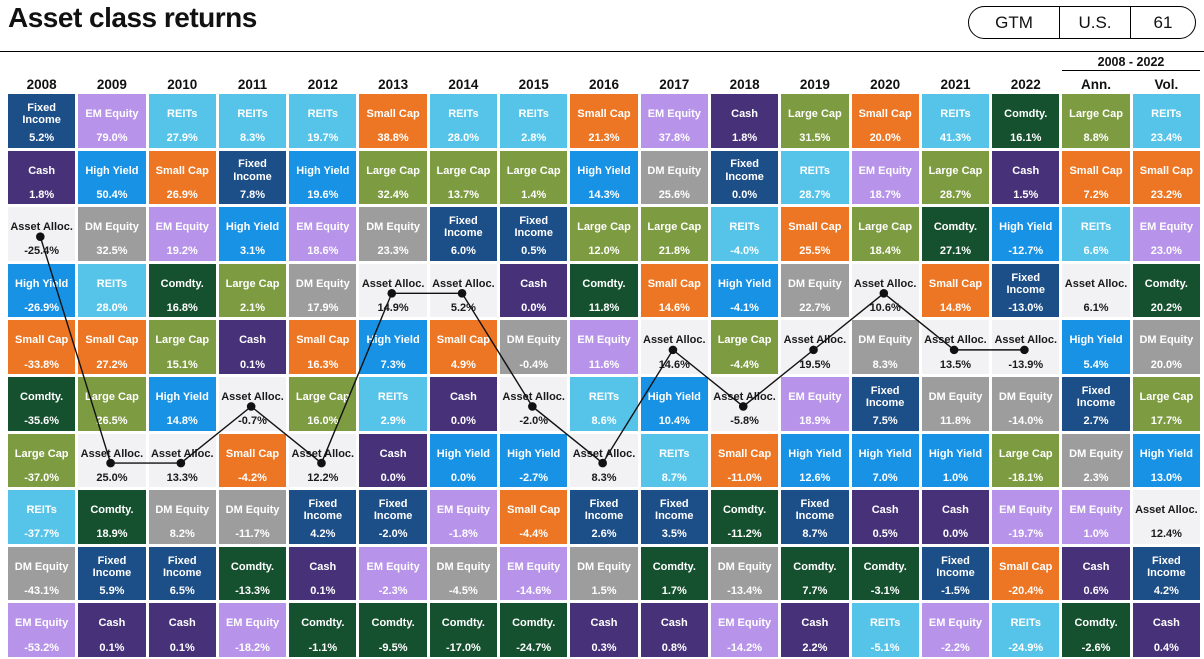  I want to click on cell-2017-small-cap: Small Cap 14.6%, so click(674, 290).